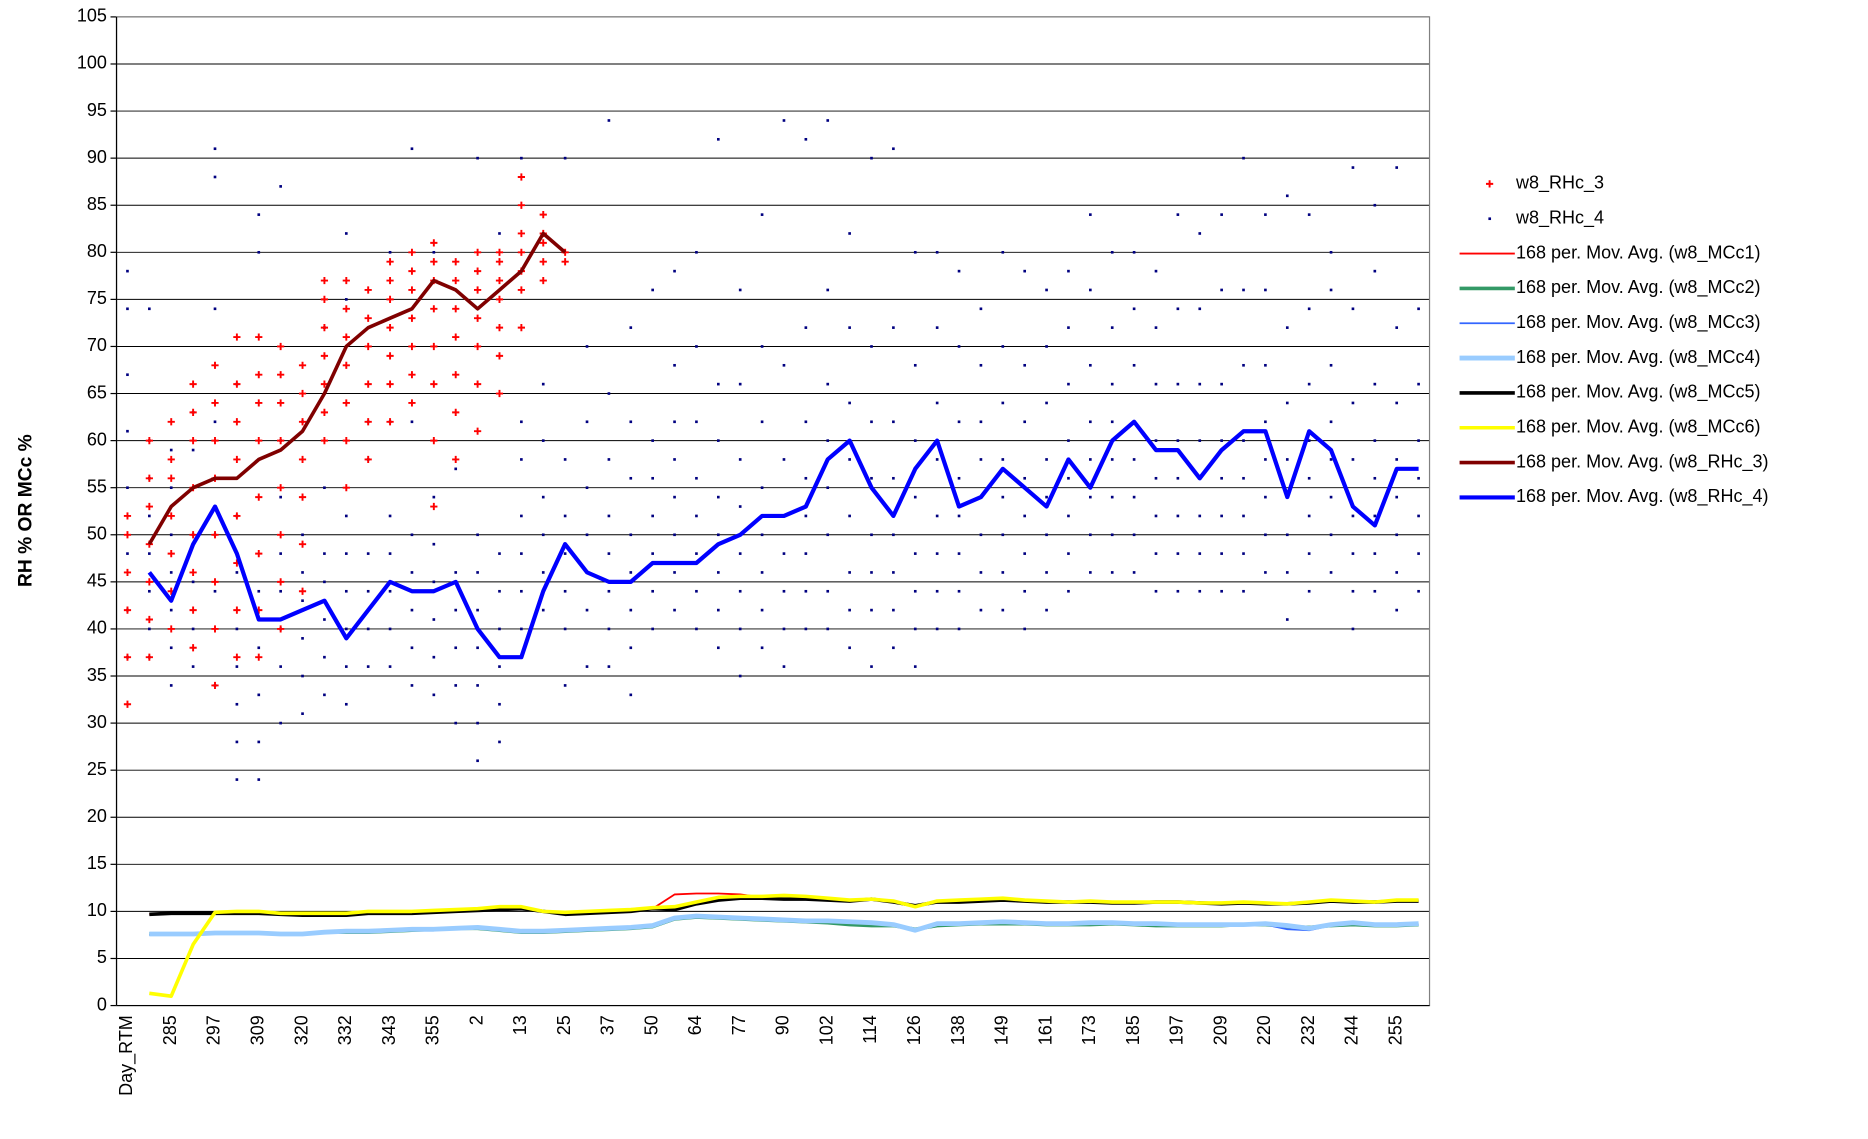 The image size is (1868, 1139). I want to click on x-tick-label: 37, so click(608, 1025).